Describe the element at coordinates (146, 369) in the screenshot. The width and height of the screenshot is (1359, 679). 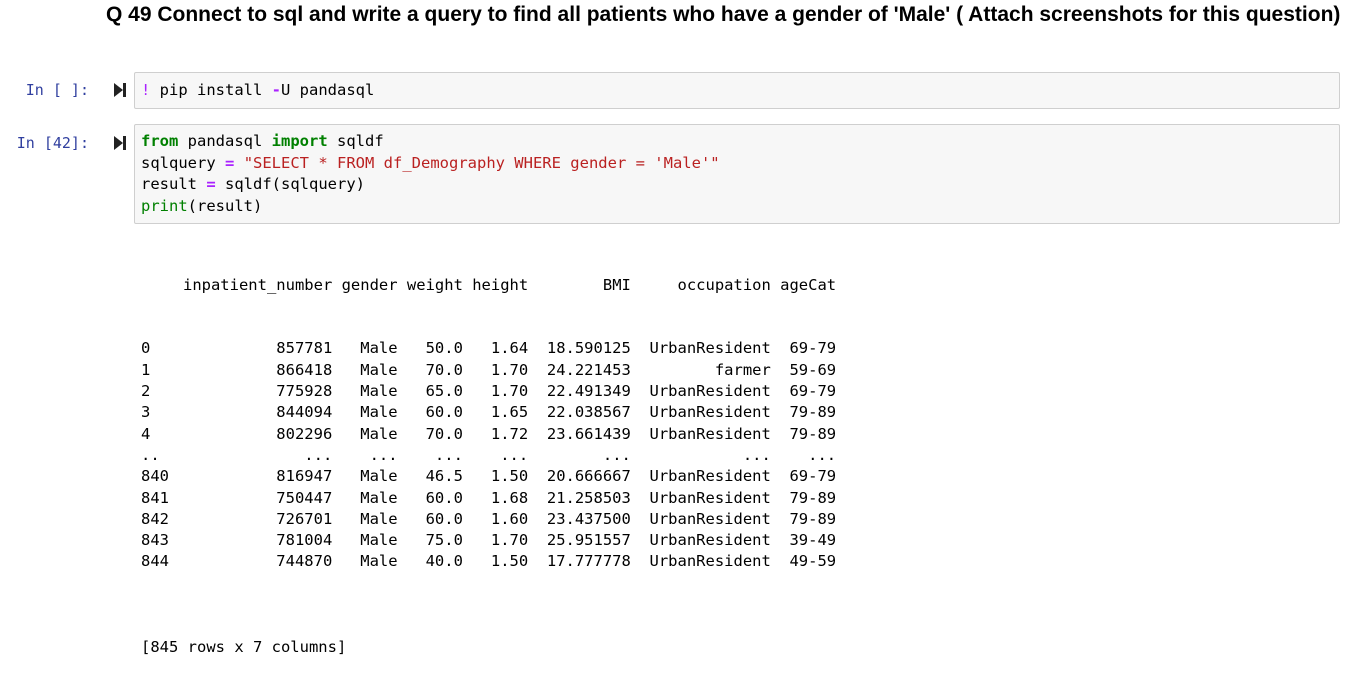
I see `row-index: 1` at that location.